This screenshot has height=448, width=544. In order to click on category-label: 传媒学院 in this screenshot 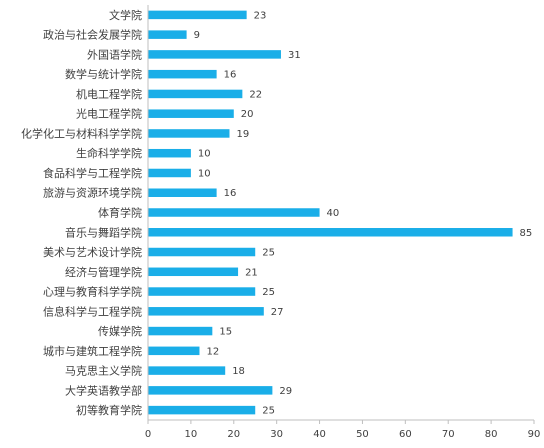, I will do `click(120, 331)`.